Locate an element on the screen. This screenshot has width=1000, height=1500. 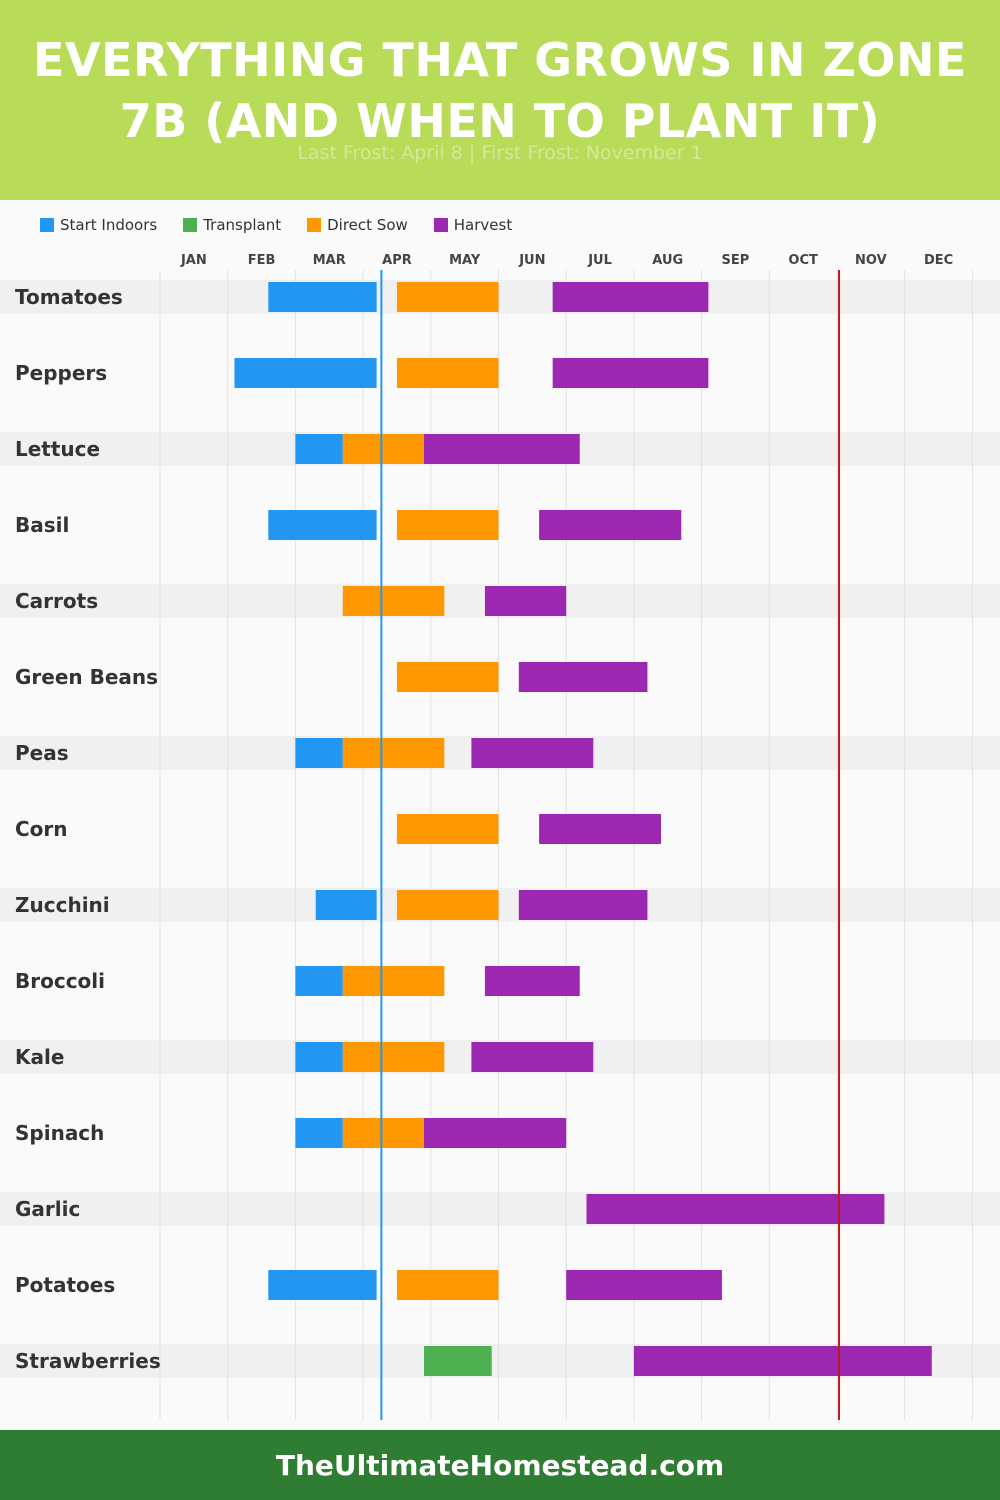
bar-kale-direct-sow is located at coordinates (393, 1057).